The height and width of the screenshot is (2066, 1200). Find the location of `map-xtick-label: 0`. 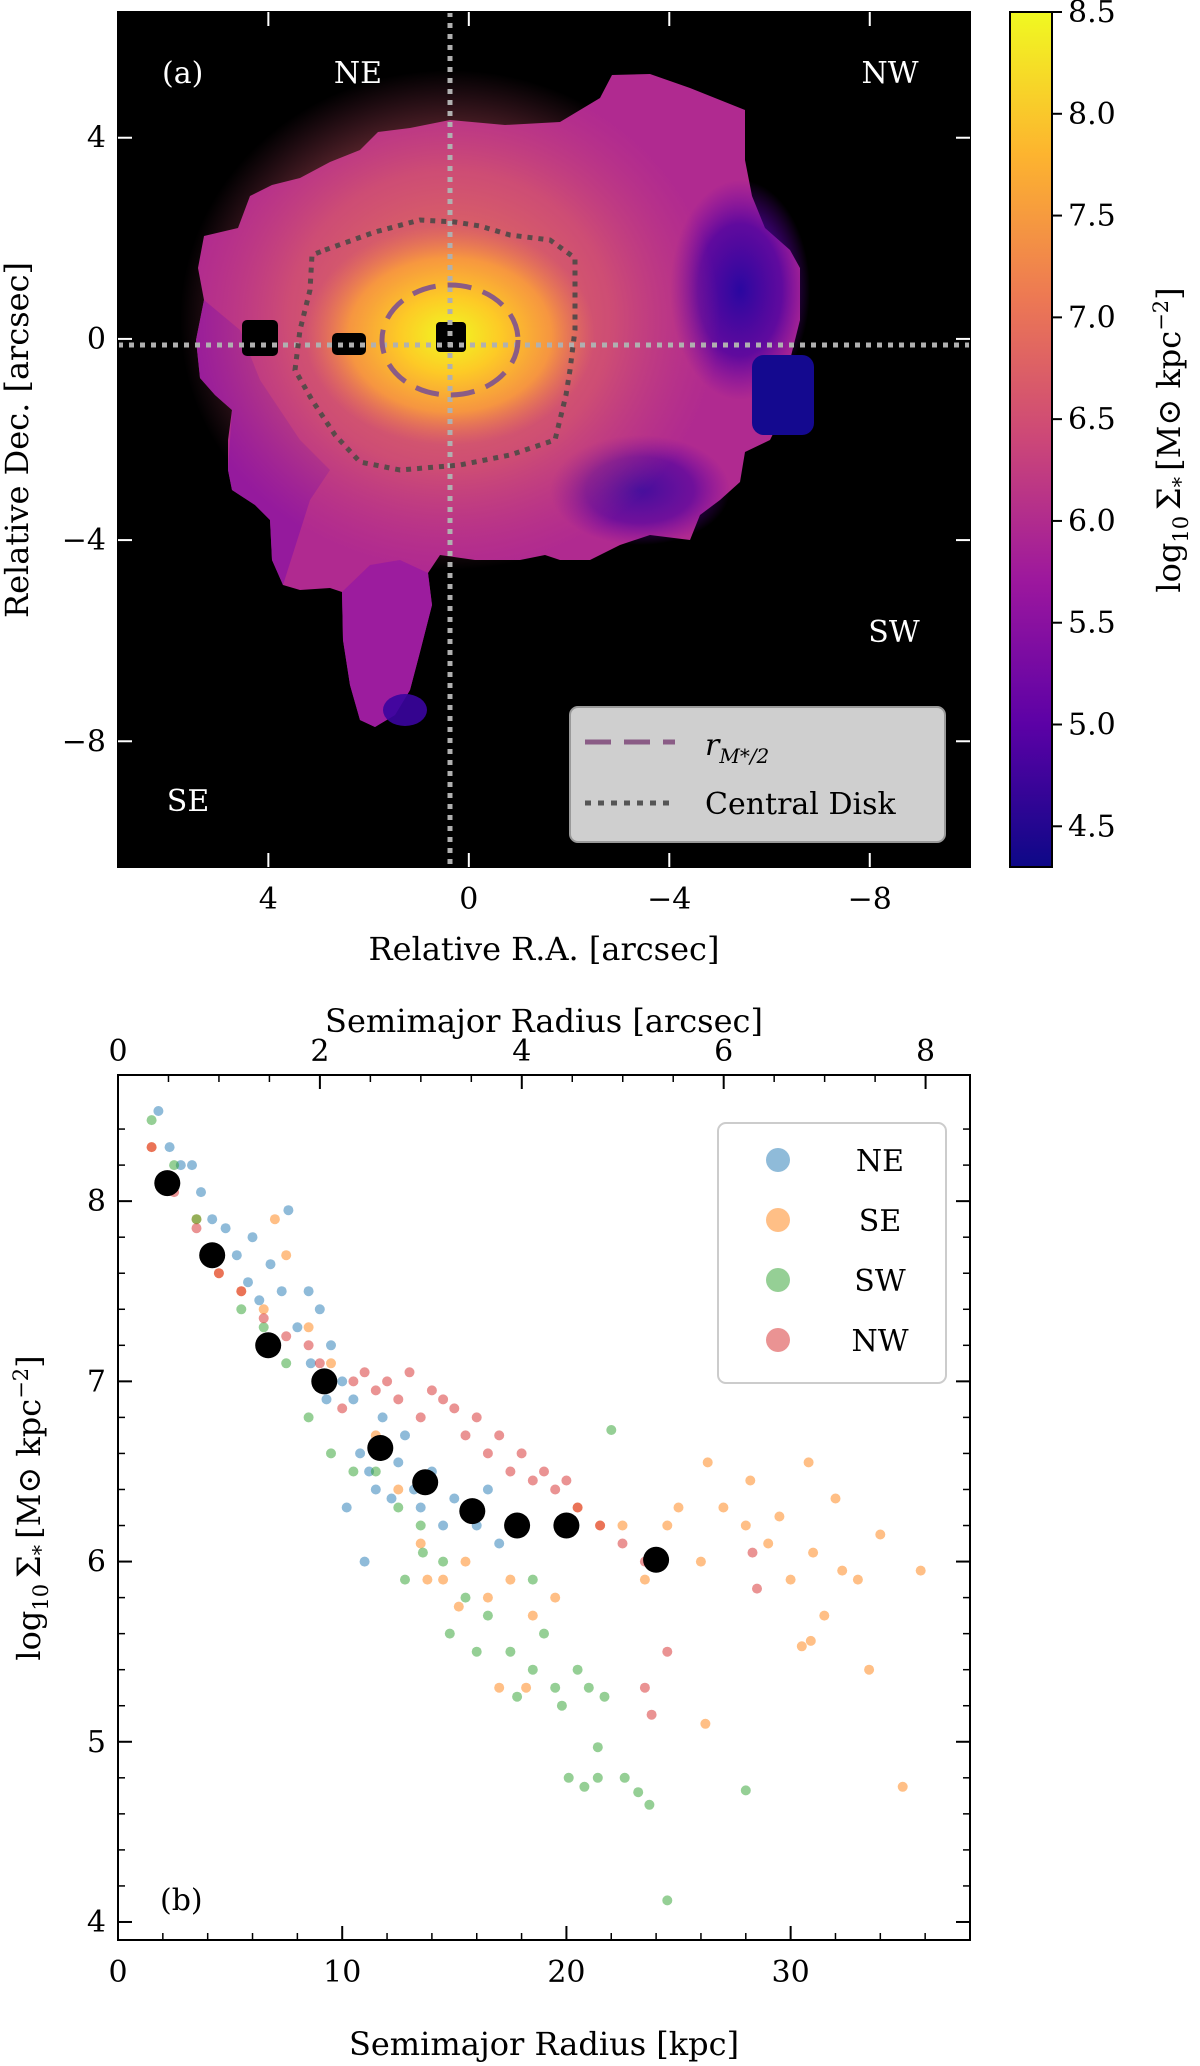

map-xtick-label: 0 is located at coordinates (468, 899).